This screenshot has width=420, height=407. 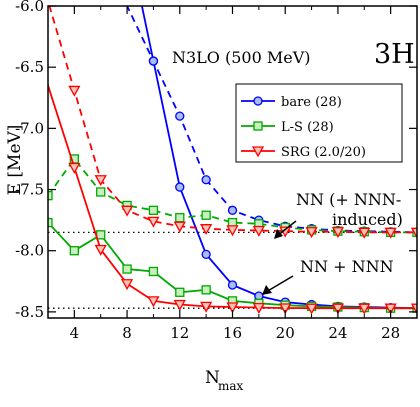 I want to click on x-tick-label: 24, so click(x=337, y=333).